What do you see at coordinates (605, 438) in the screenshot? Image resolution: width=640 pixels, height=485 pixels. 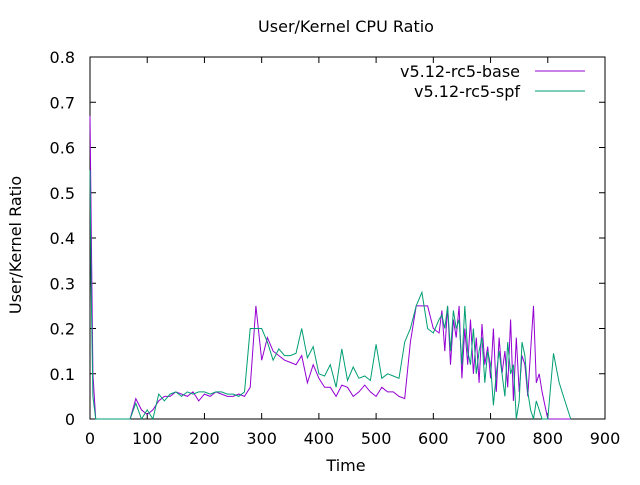 I see `x-tick-label: 900` at bounding box center [605, 438].